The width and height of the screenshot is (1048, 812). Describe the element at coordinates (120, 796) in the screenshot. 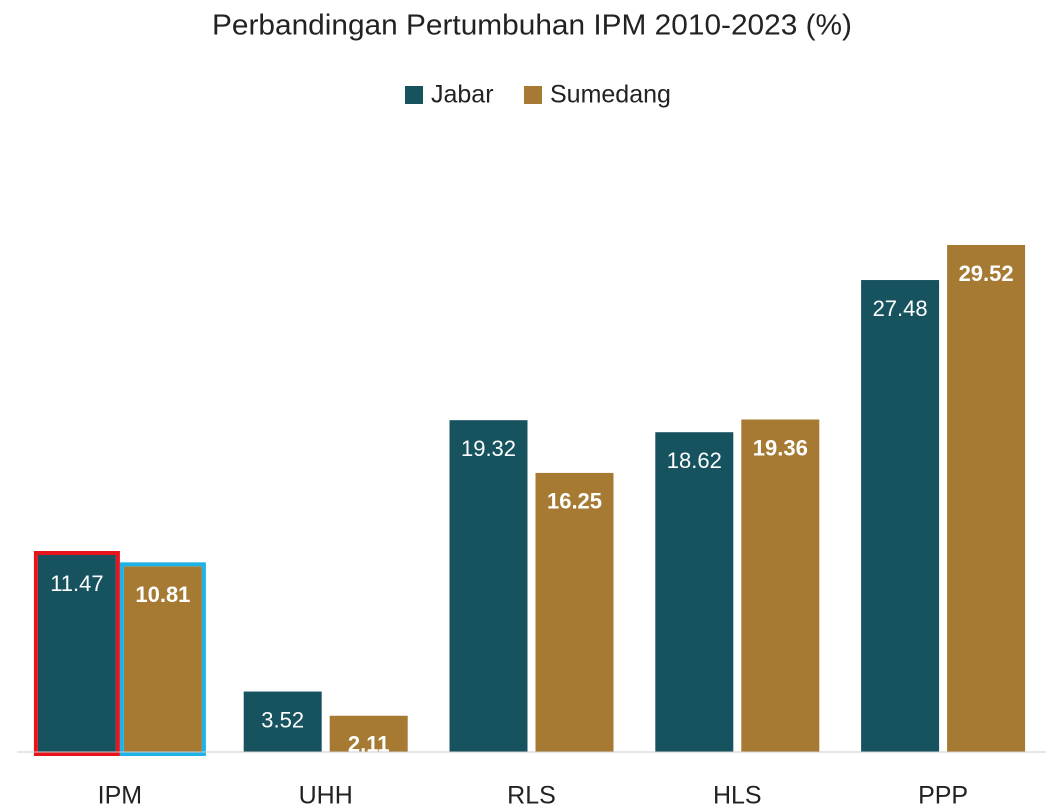

I see `x-tick-label: IPM` at that location.